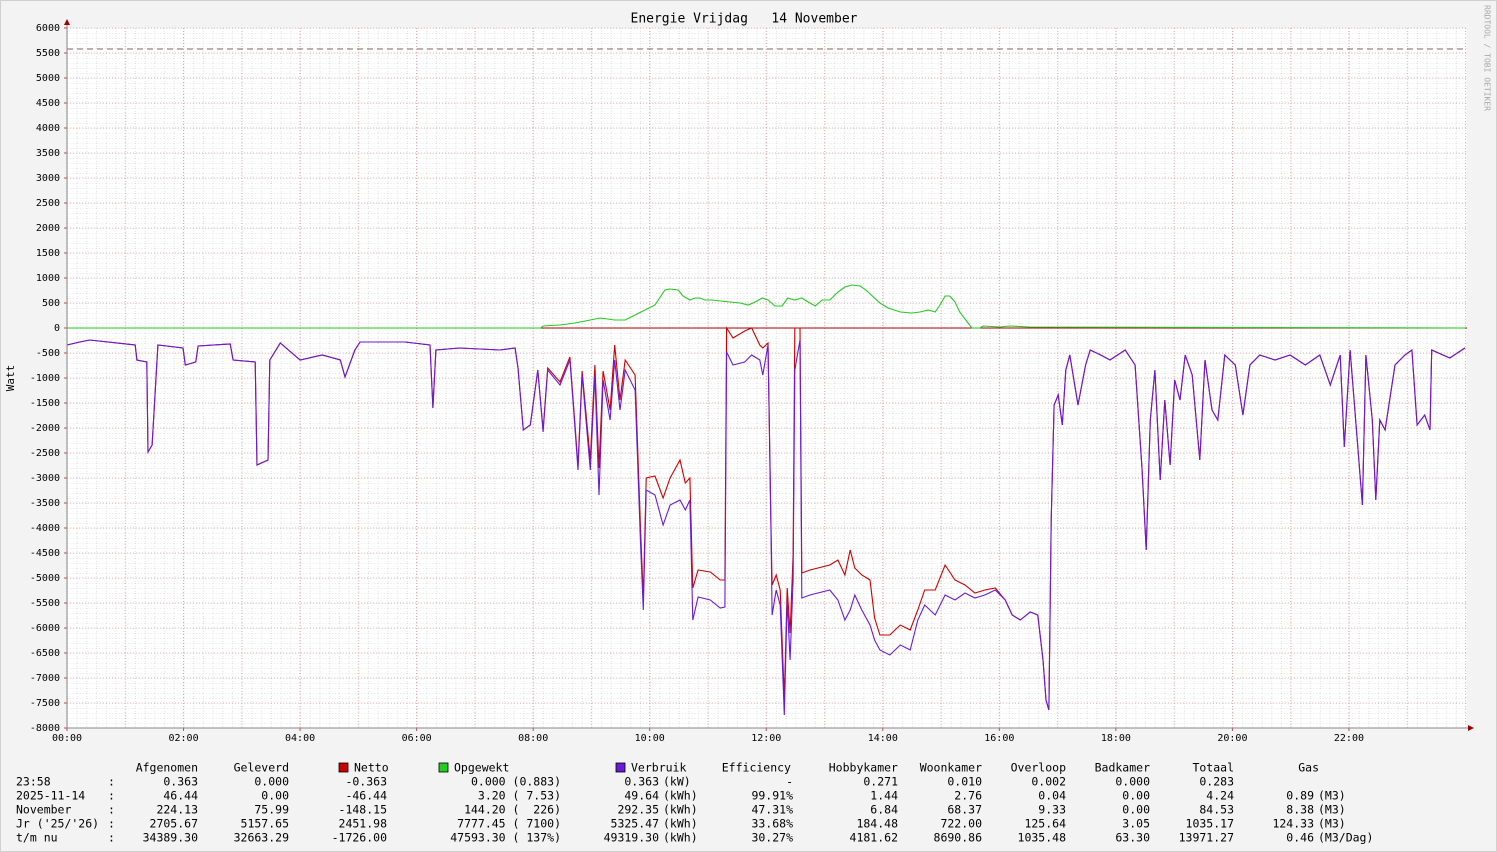  Describe the element at coordinates (45, 378) in the screenshot. I see `y-tick-label: -1000` at that location.